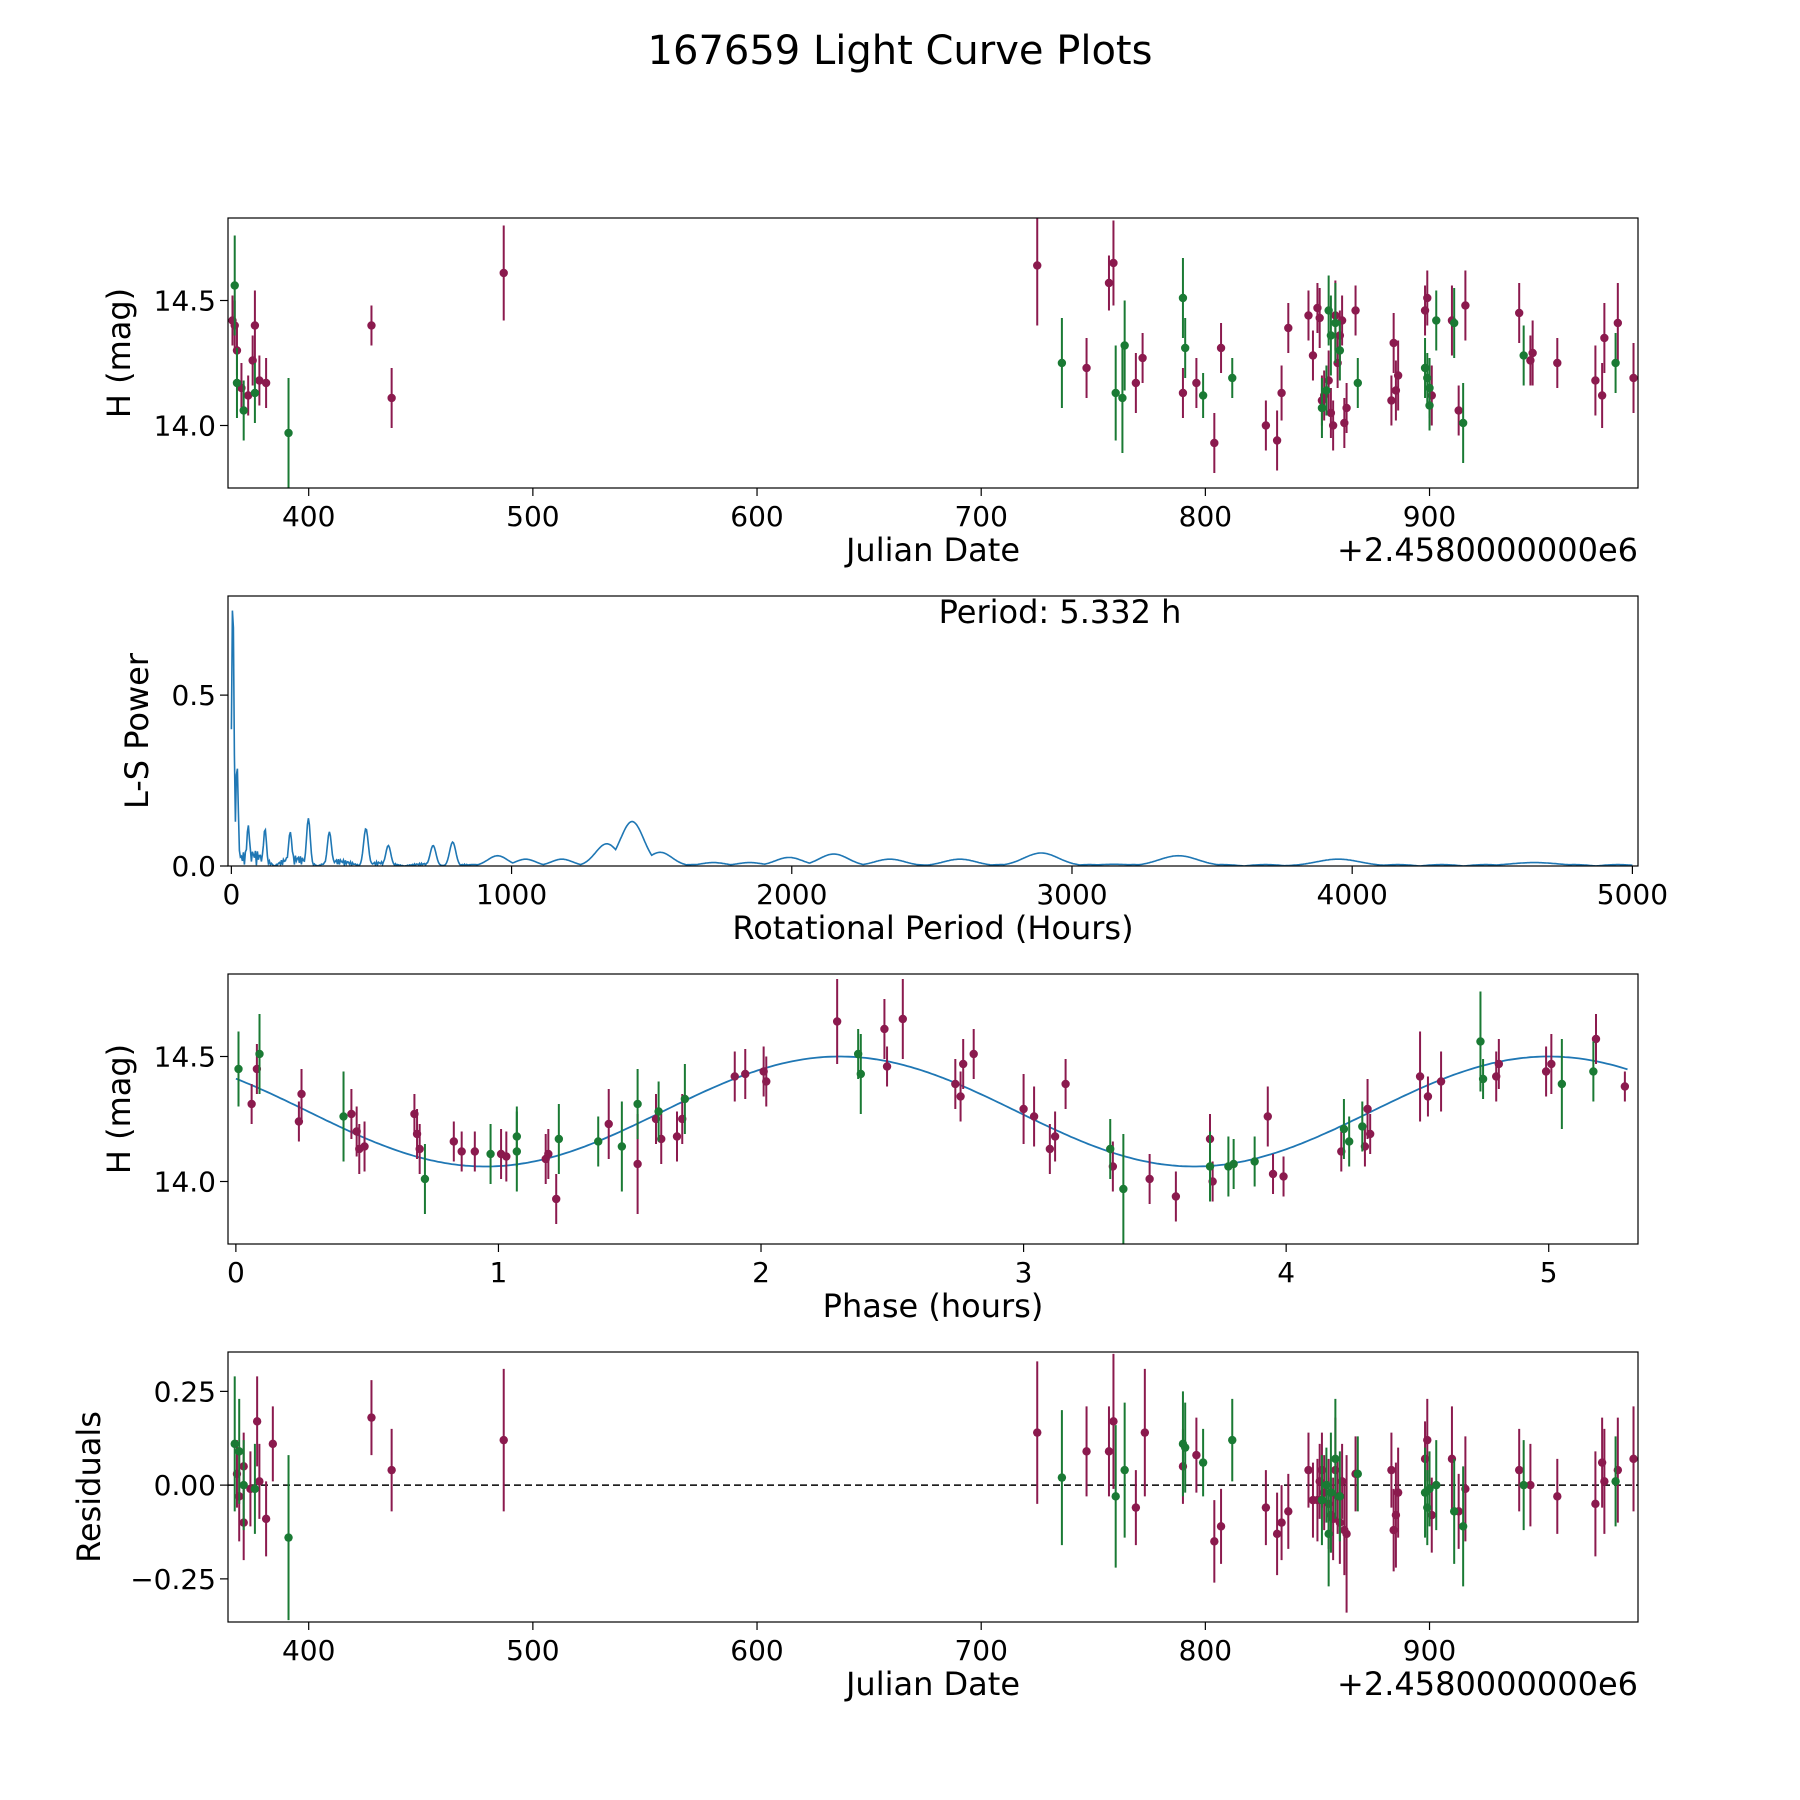 The height and width of the screenshot is (1800, 1800). What do you see at coordinates (1060, 612) in the screenshot?
I see `period-annotation: Period: 5.332 h` at bounding box center [1060, 612].